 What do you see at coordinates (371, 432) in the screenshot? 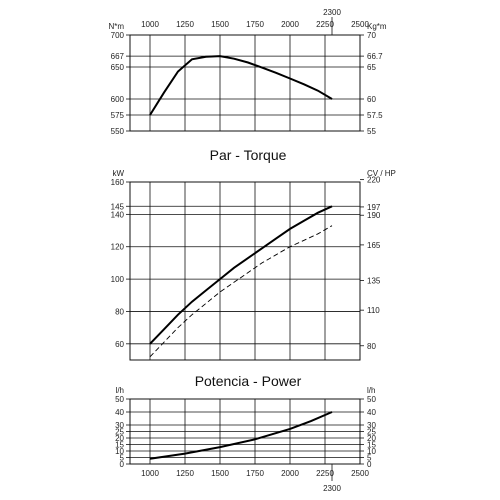
I see `chart-2-ytick-right-label: 25` at bounding box center [371, 432].